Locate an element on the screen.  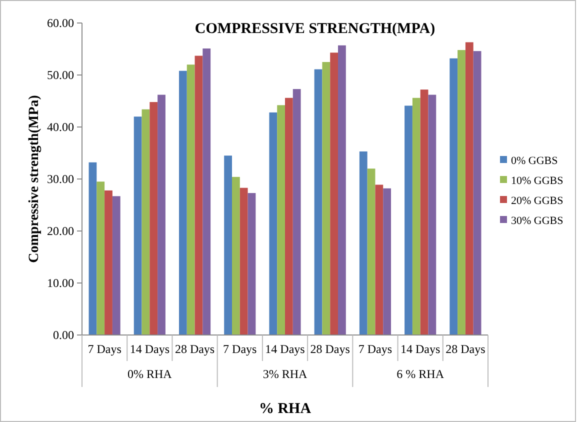
y-tick-label: 50.00 is located at coordinates (60, 75).